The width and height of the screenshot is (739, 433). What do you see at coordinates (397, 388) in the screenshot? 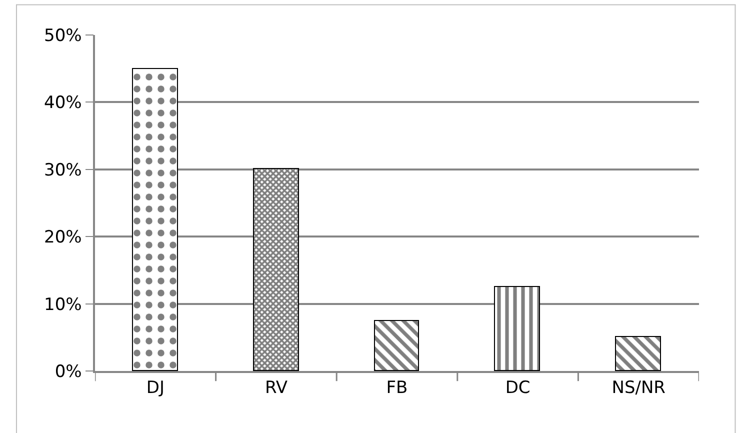
I see `x-tick-label: FB` at bounding box center [397, 388].